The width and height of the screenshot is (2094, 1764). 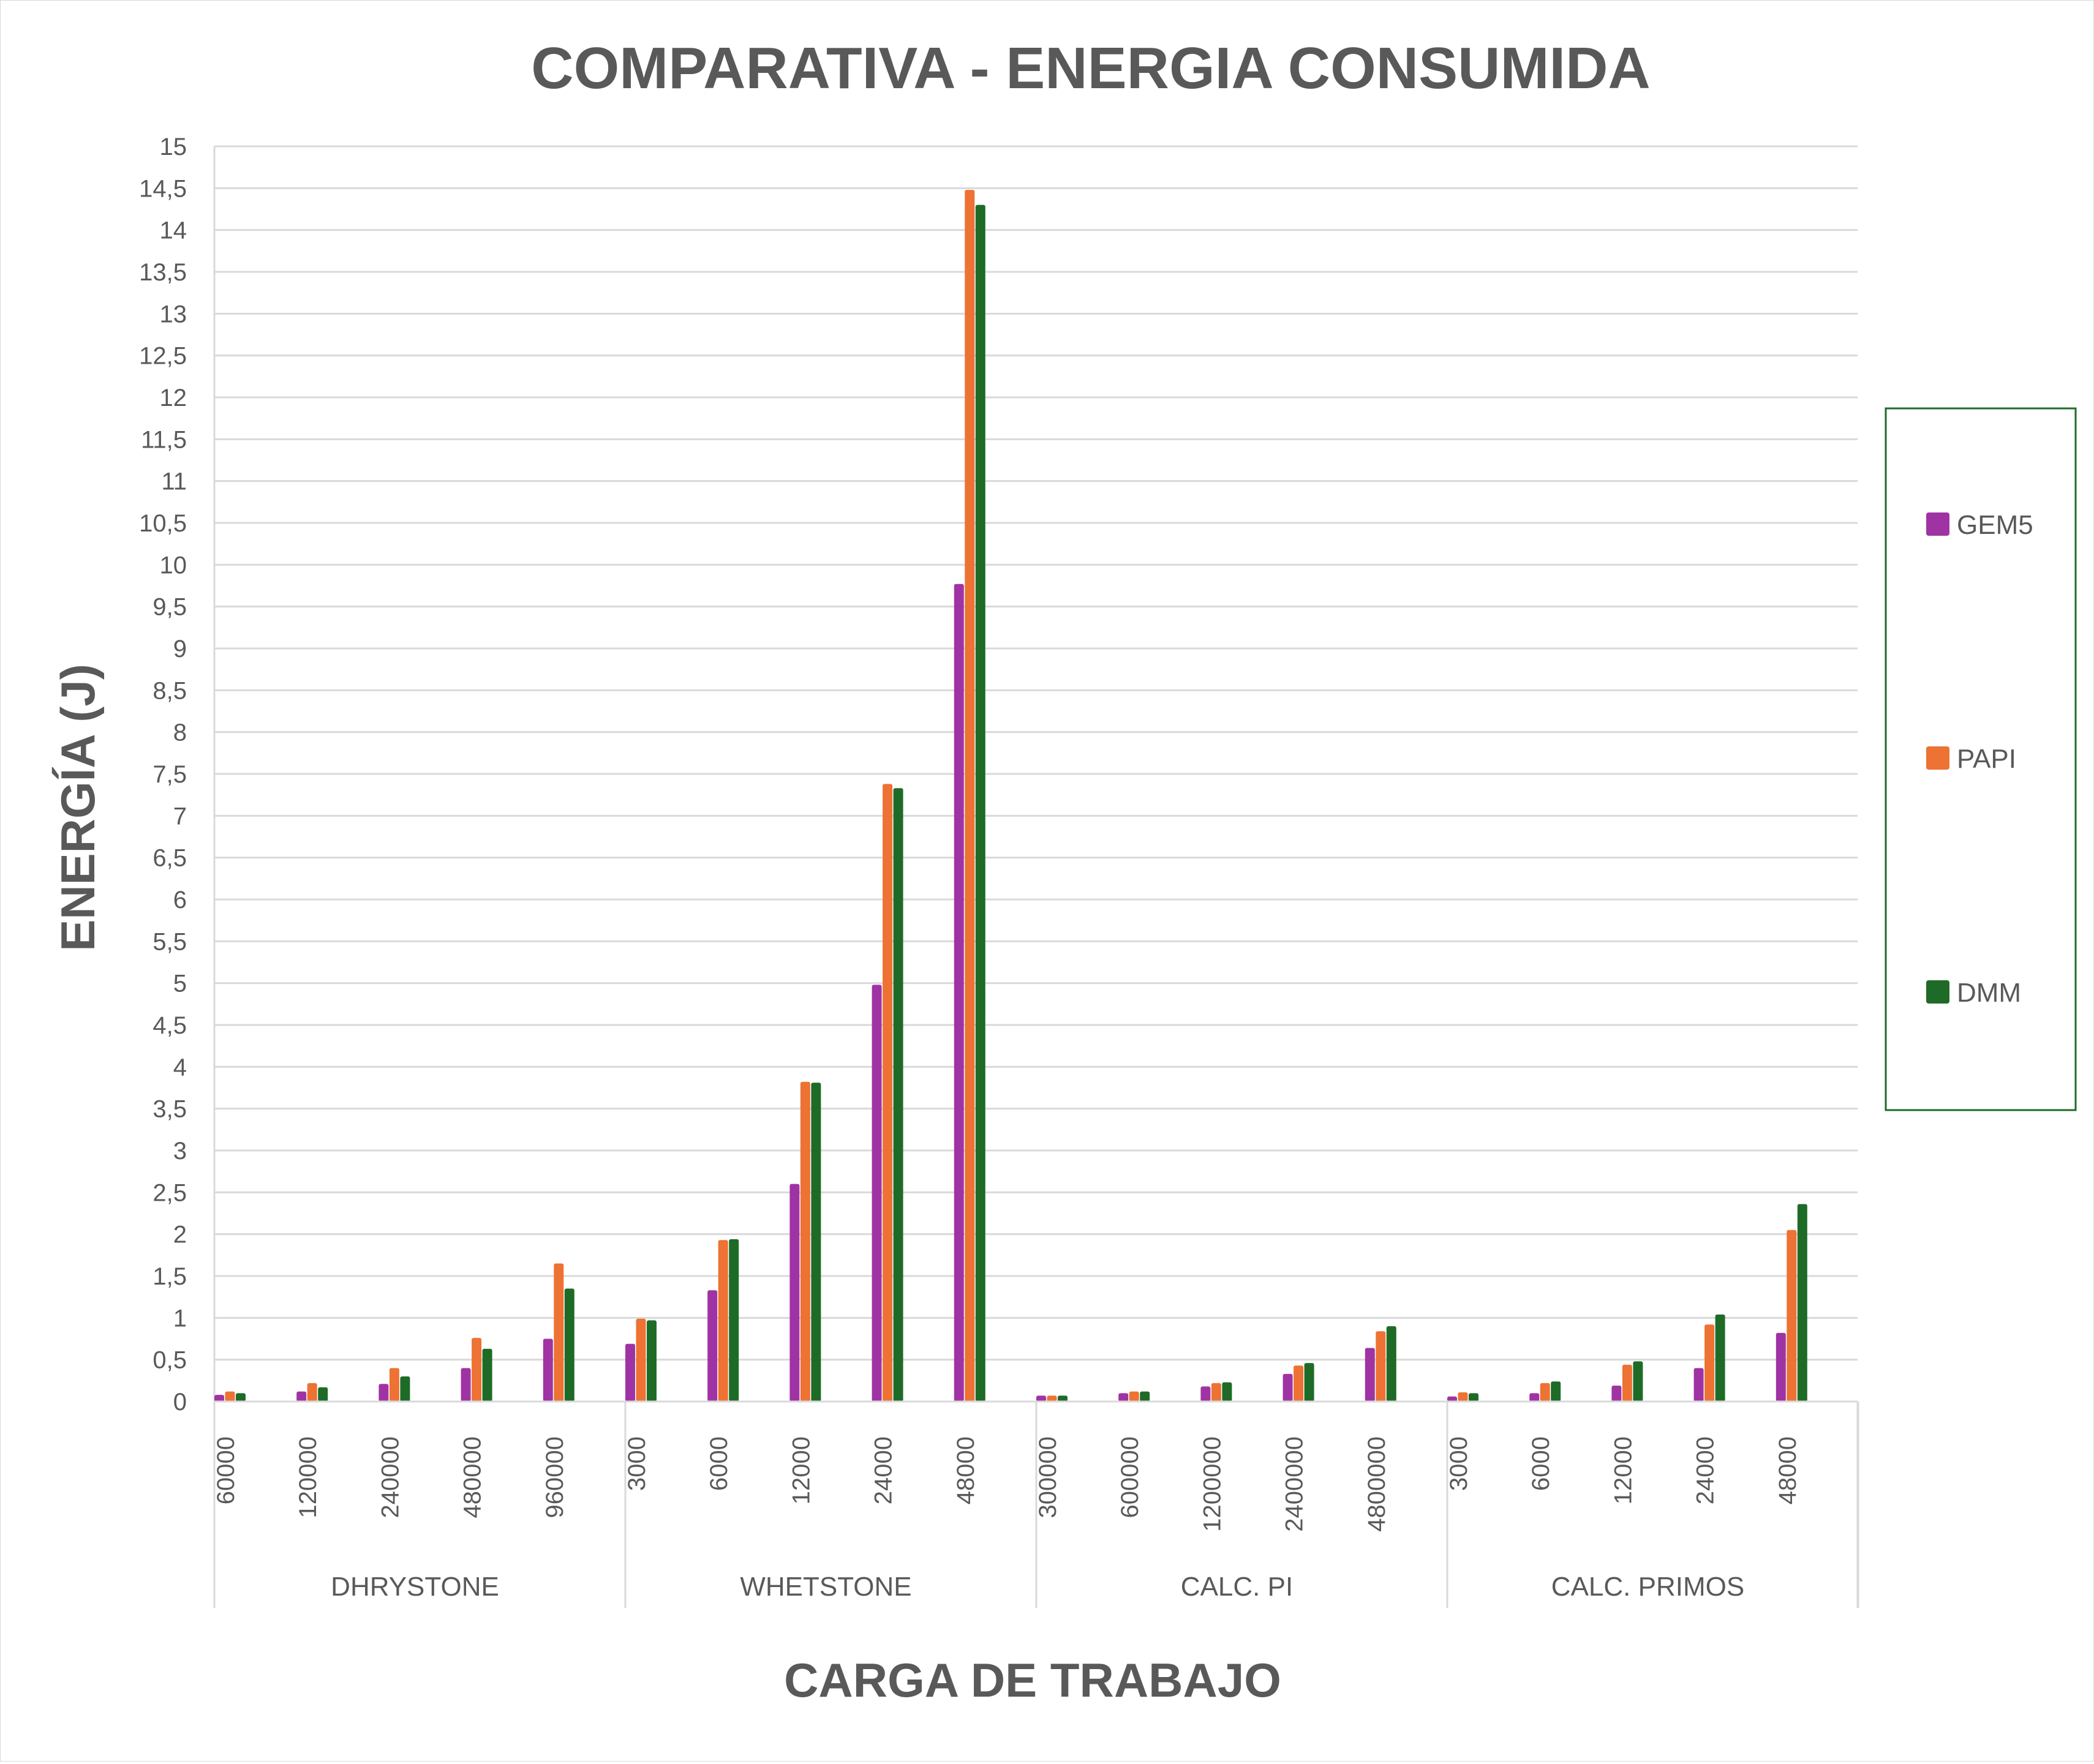 What do you see at coordinates (78, 807) in the screenshot?
I see `y-axis-title: ENERGÍA (J)` at bounding box center [78, 807].